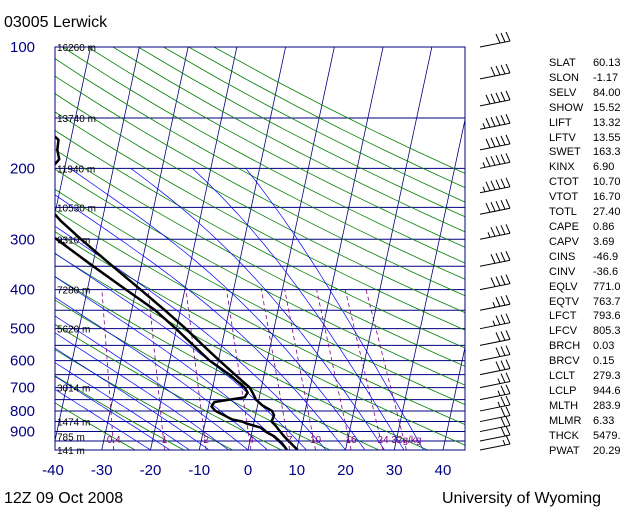 Image resolution: width=640 pixels, height=512 pixels. I want to click on index-value: -1.17, so click(606, 77).